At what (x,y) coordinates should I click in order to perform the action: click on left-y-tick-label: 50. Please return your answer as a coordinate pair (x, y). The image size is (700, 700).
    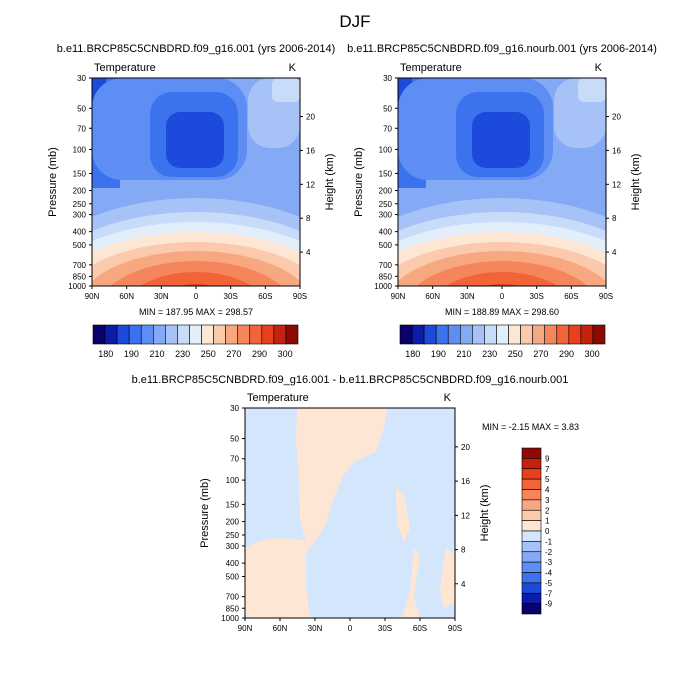
    Looking at the image, I should click on (81, 108).